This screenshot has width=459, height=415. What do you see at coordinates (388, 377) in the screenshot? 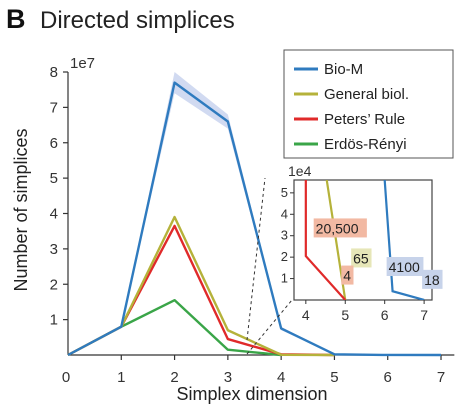
I see `x-tick-label: 6` at bounding box center [388, 377].